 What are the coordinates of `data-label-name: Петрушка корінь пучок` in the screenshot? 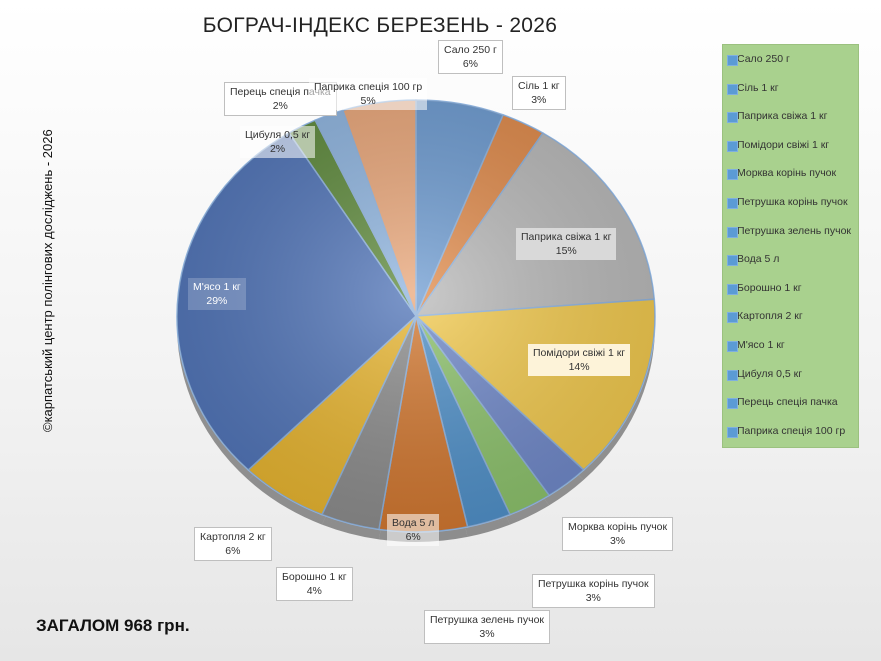 It's located at (593, 584).